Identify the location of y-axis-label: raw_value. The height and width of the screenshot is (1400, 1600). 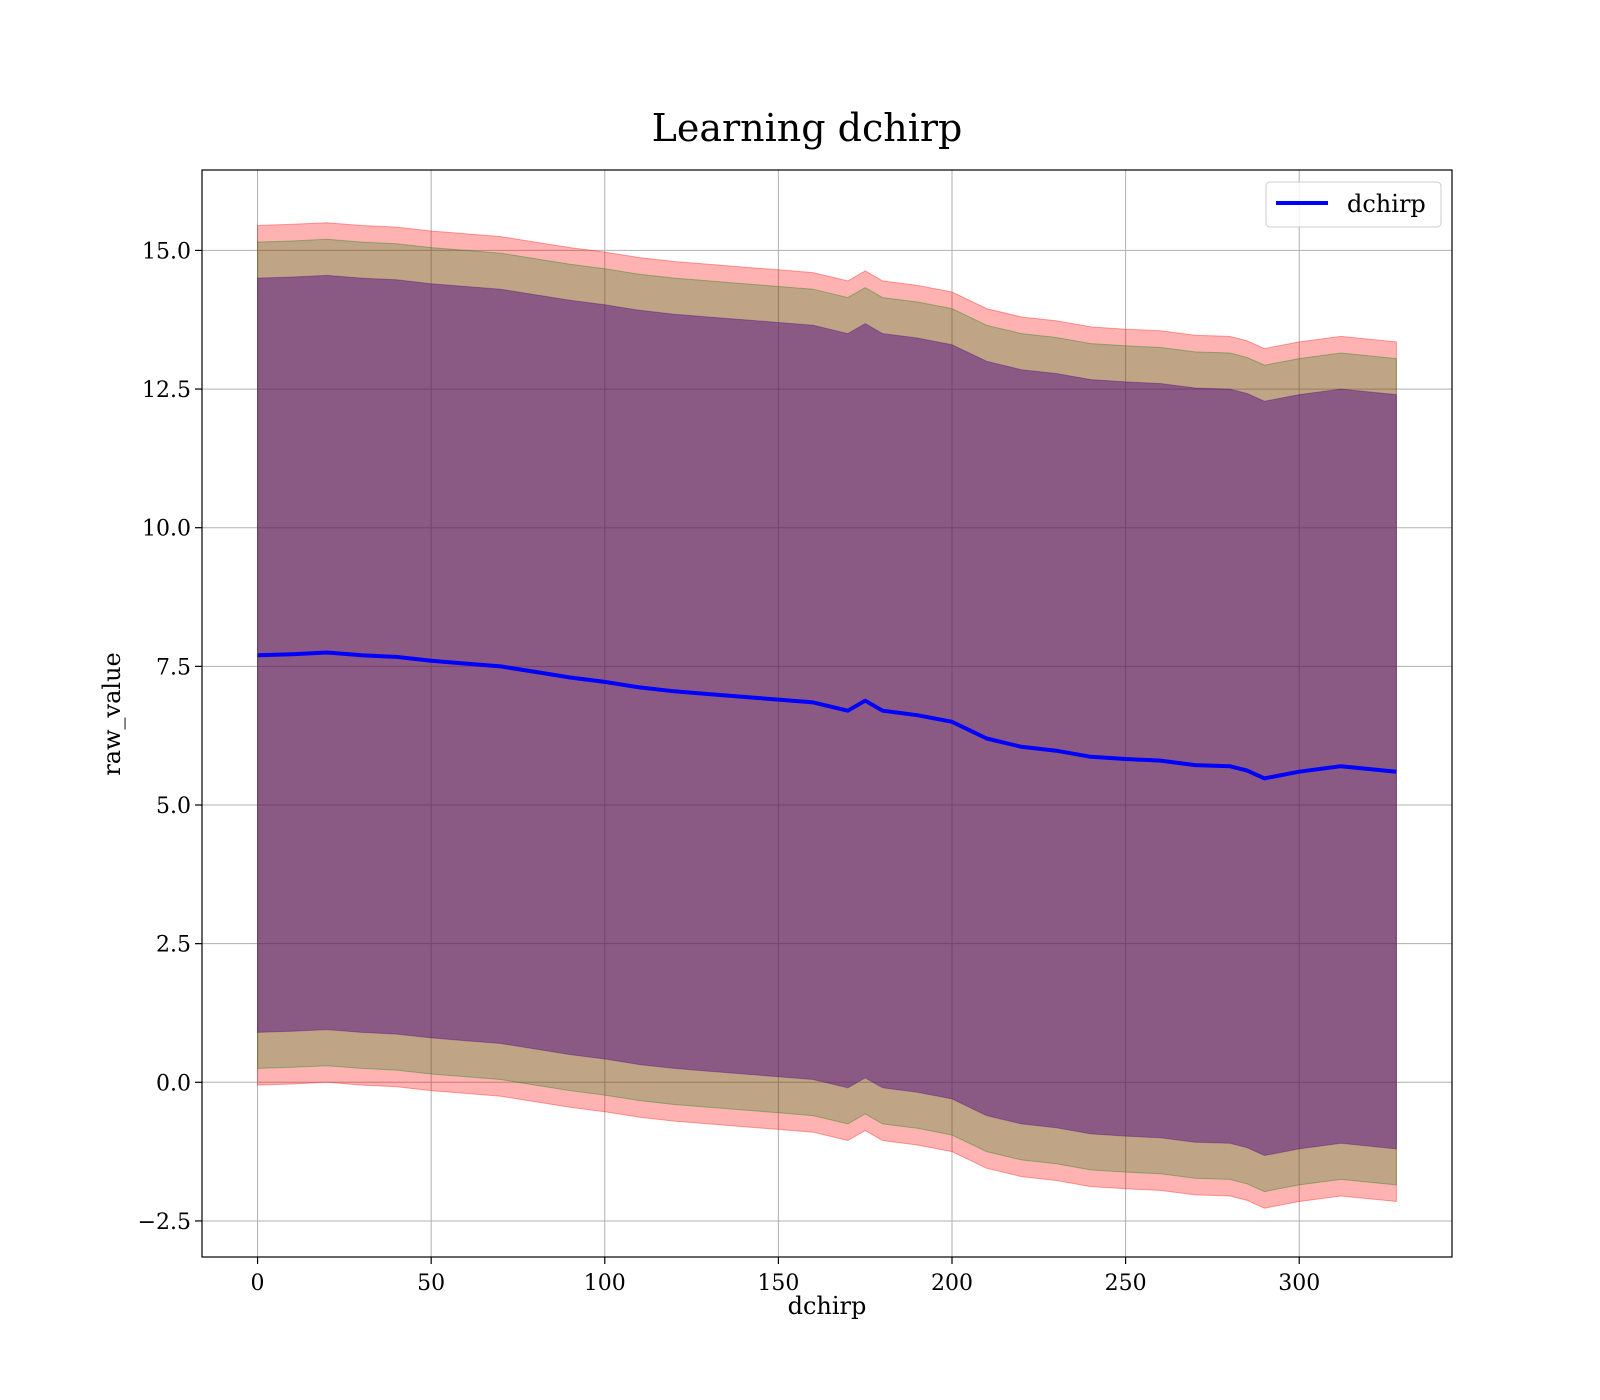
(112, 714).